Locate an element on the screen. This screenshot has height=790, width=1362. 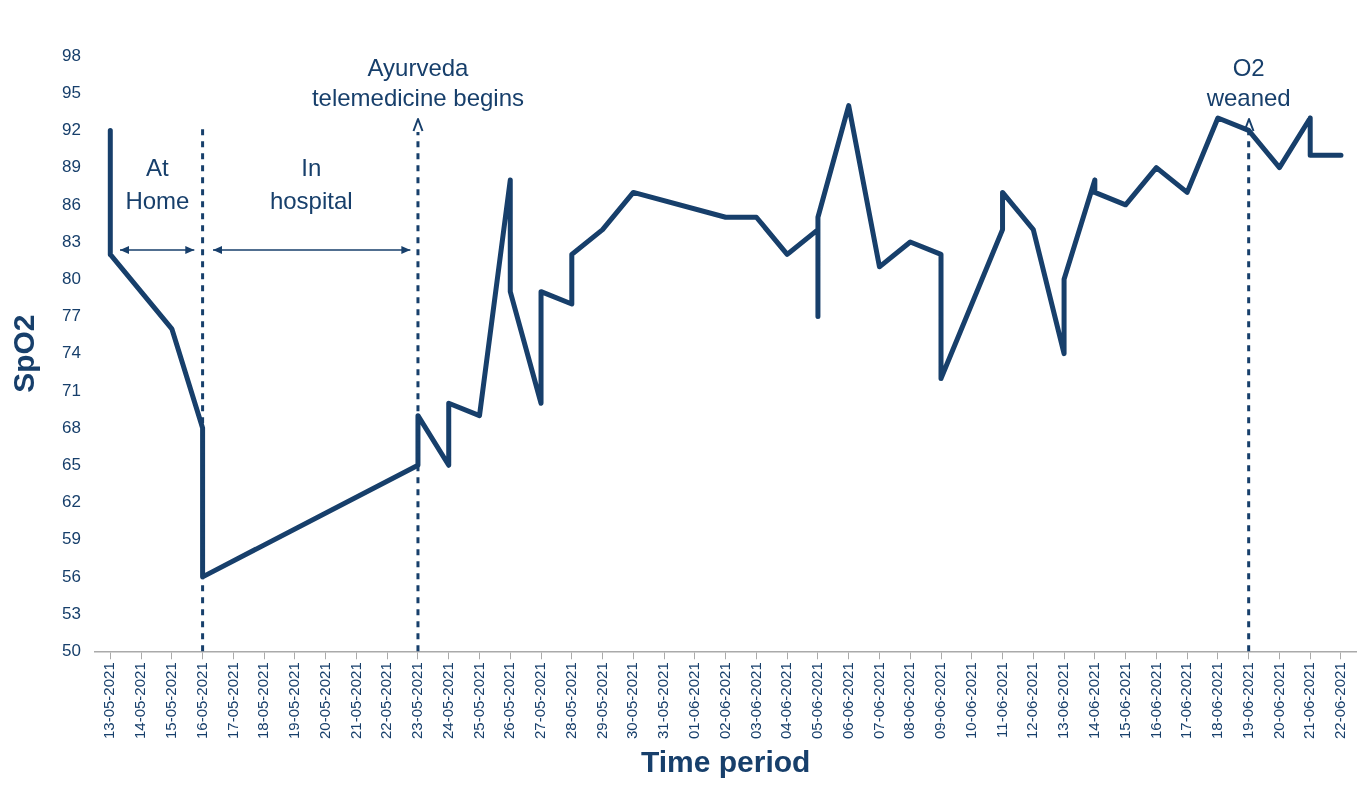
y-tick-label: 80 is located at coordinates (71, 278).